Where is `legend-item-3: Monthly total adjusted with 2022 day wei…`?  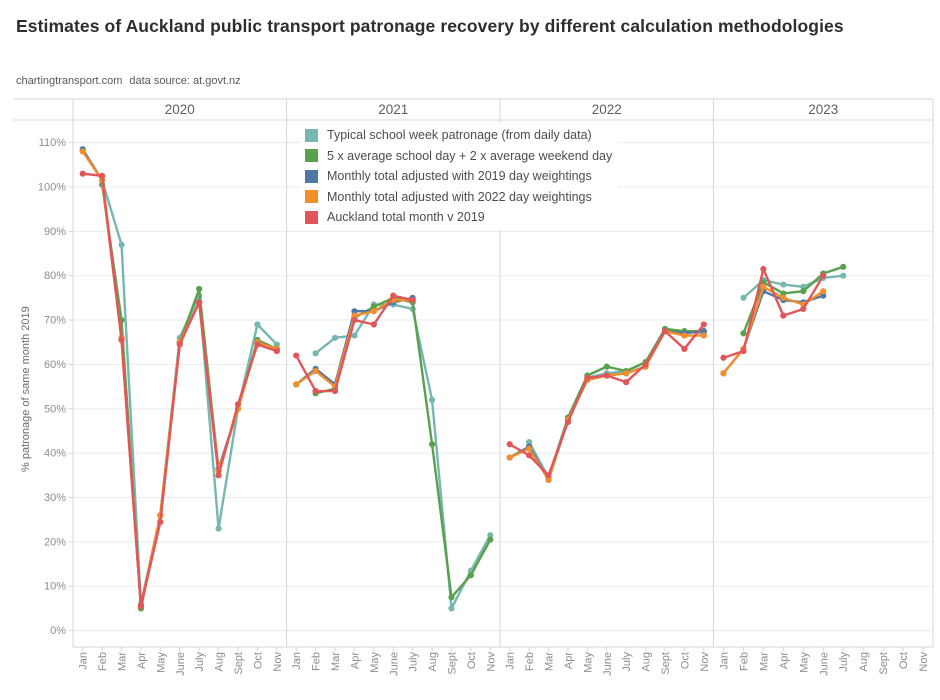 legend-item-3: Monthly total adjusted with 2022 day wei… is located at coordinates (458, 197).